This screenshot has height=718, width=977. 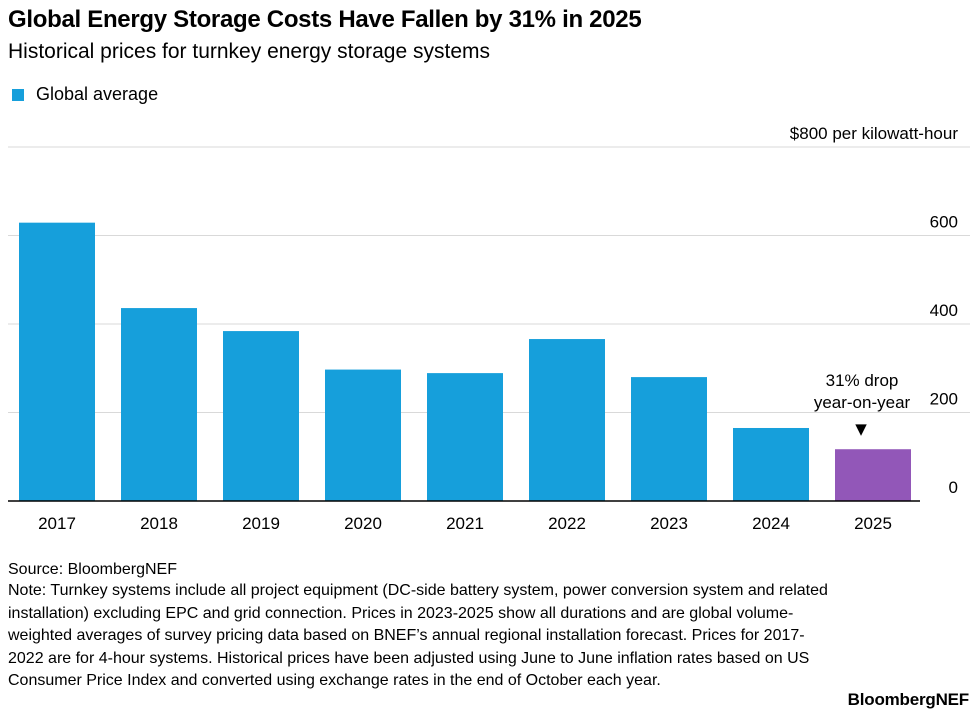 I want to click on legend-label: Global average, so click(x=97, y=94).